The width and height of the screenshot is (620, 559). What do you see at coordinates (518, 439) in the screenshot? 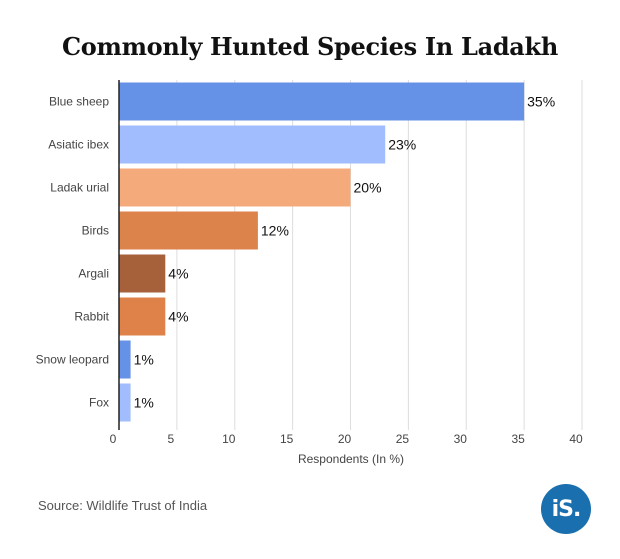
I see `x-tick-label: 35` at bounding box center [518, 439].